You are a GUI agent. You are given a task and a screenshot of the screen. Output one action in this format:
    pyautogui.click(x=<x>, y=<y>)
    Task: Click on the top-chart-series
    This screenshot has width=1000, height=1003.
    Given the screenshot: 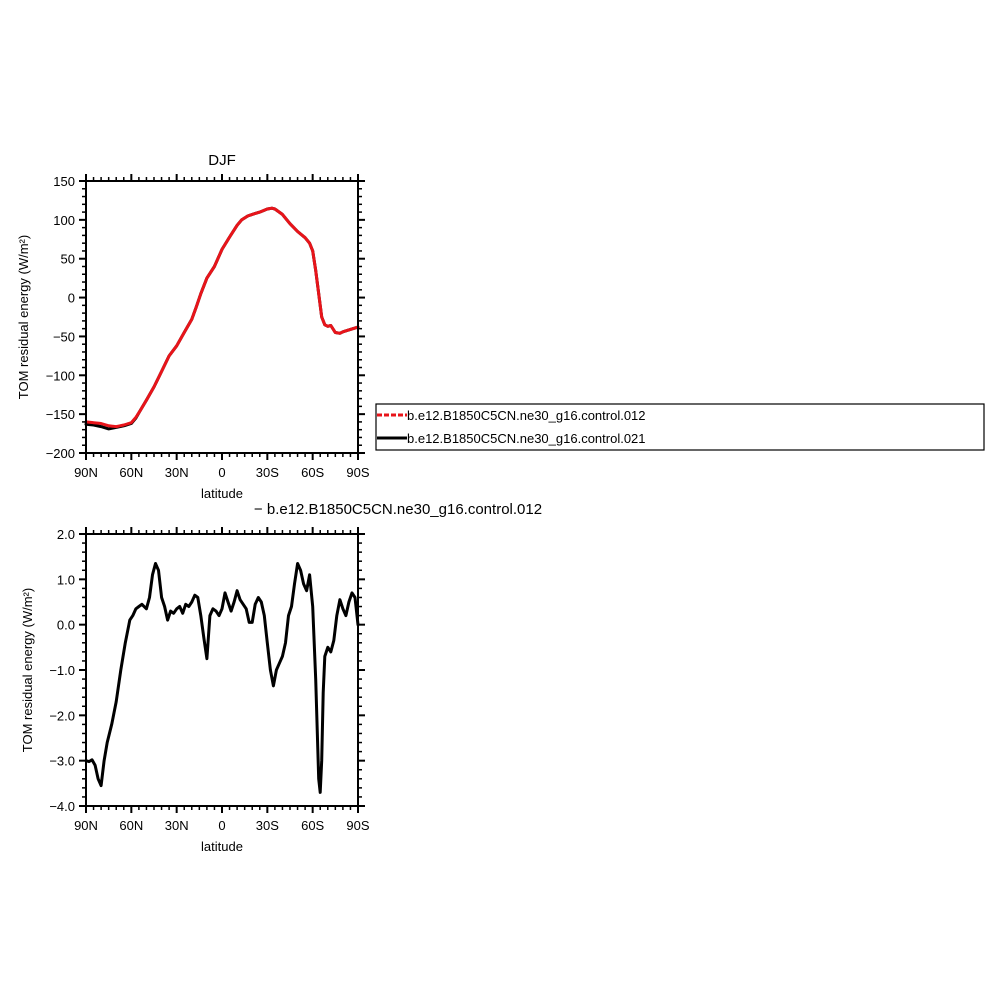 What is the action you would take?
    pyautogui.click(x=222, y=318)
    